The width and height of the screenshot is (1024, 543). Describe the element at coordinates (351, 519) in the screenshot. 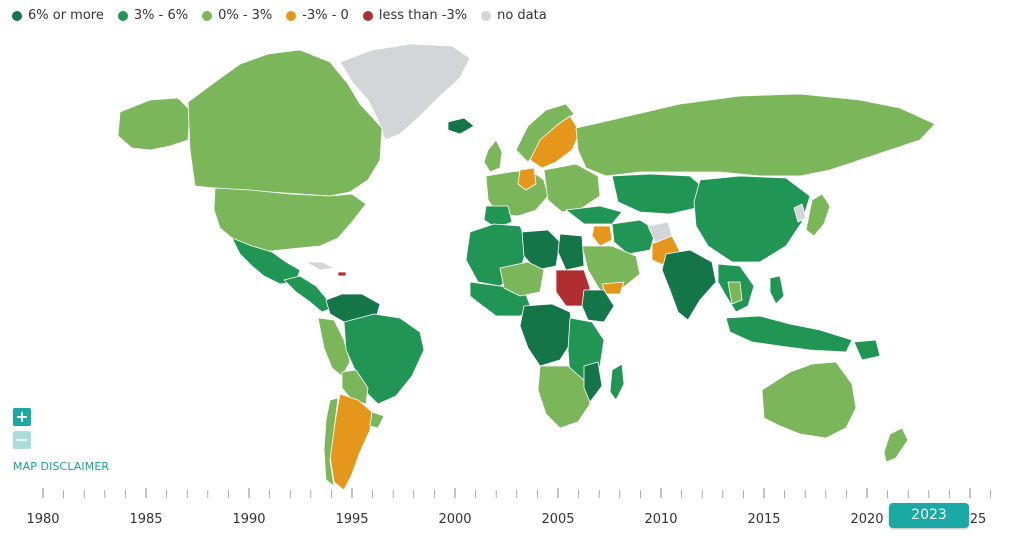

I see `timeline-year-label: 1995` at that location.